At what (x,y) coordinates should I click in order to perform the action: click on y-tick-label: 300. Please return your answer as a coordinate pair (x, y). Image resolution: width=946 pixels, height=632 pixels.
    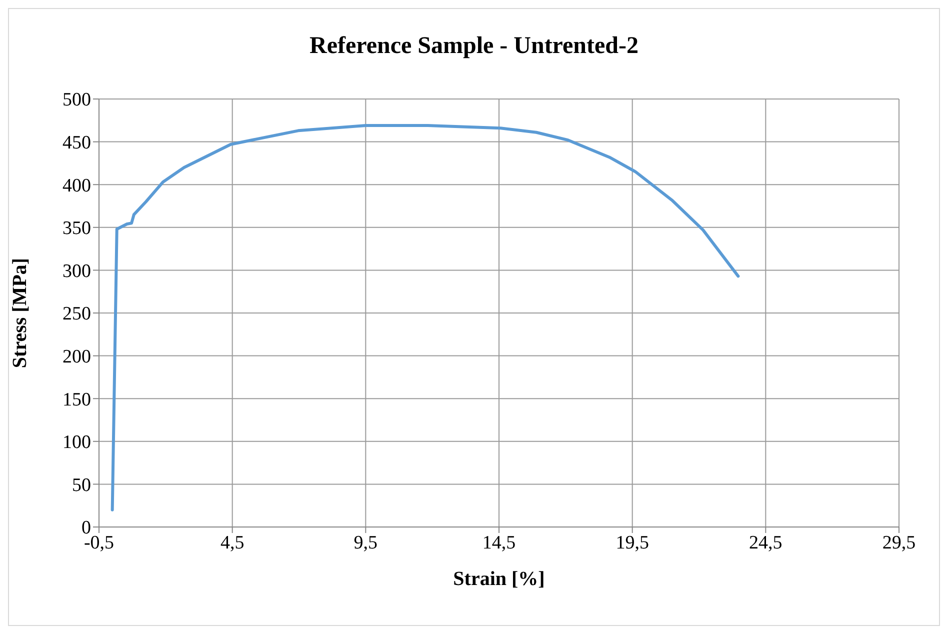
    Looking at the image, I should click on (76, 271).